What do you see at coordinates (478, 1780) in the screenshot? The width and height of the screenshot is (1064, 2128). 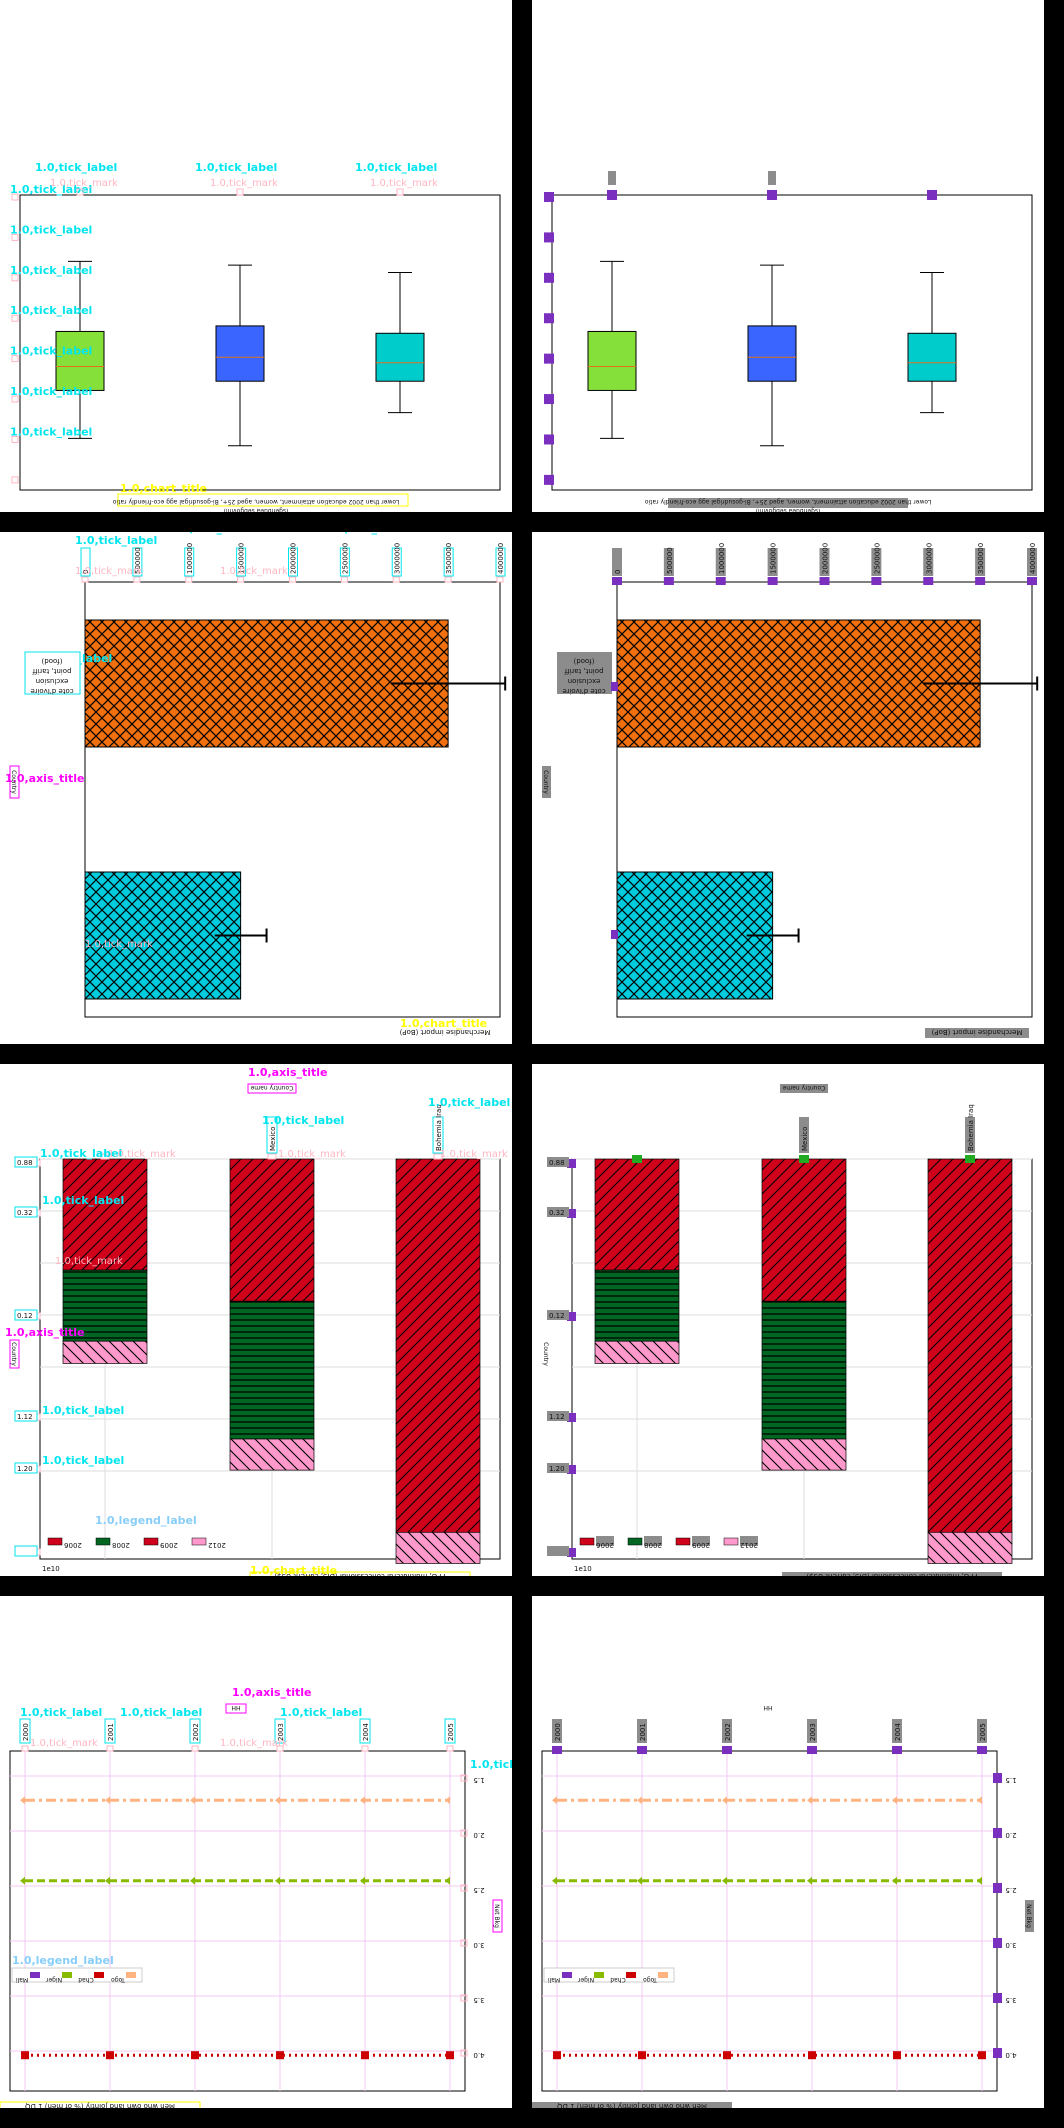 I see `y-tick-label: 1.5` at bounding box center [478, 1780].